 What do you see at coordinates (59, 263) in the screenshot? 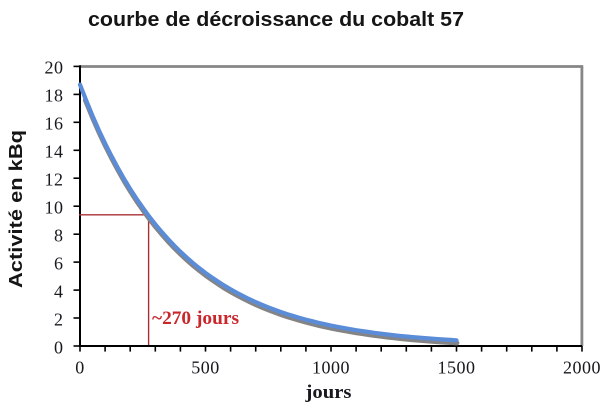
I see `svg-text: 6` at bounding box center [59, 263].